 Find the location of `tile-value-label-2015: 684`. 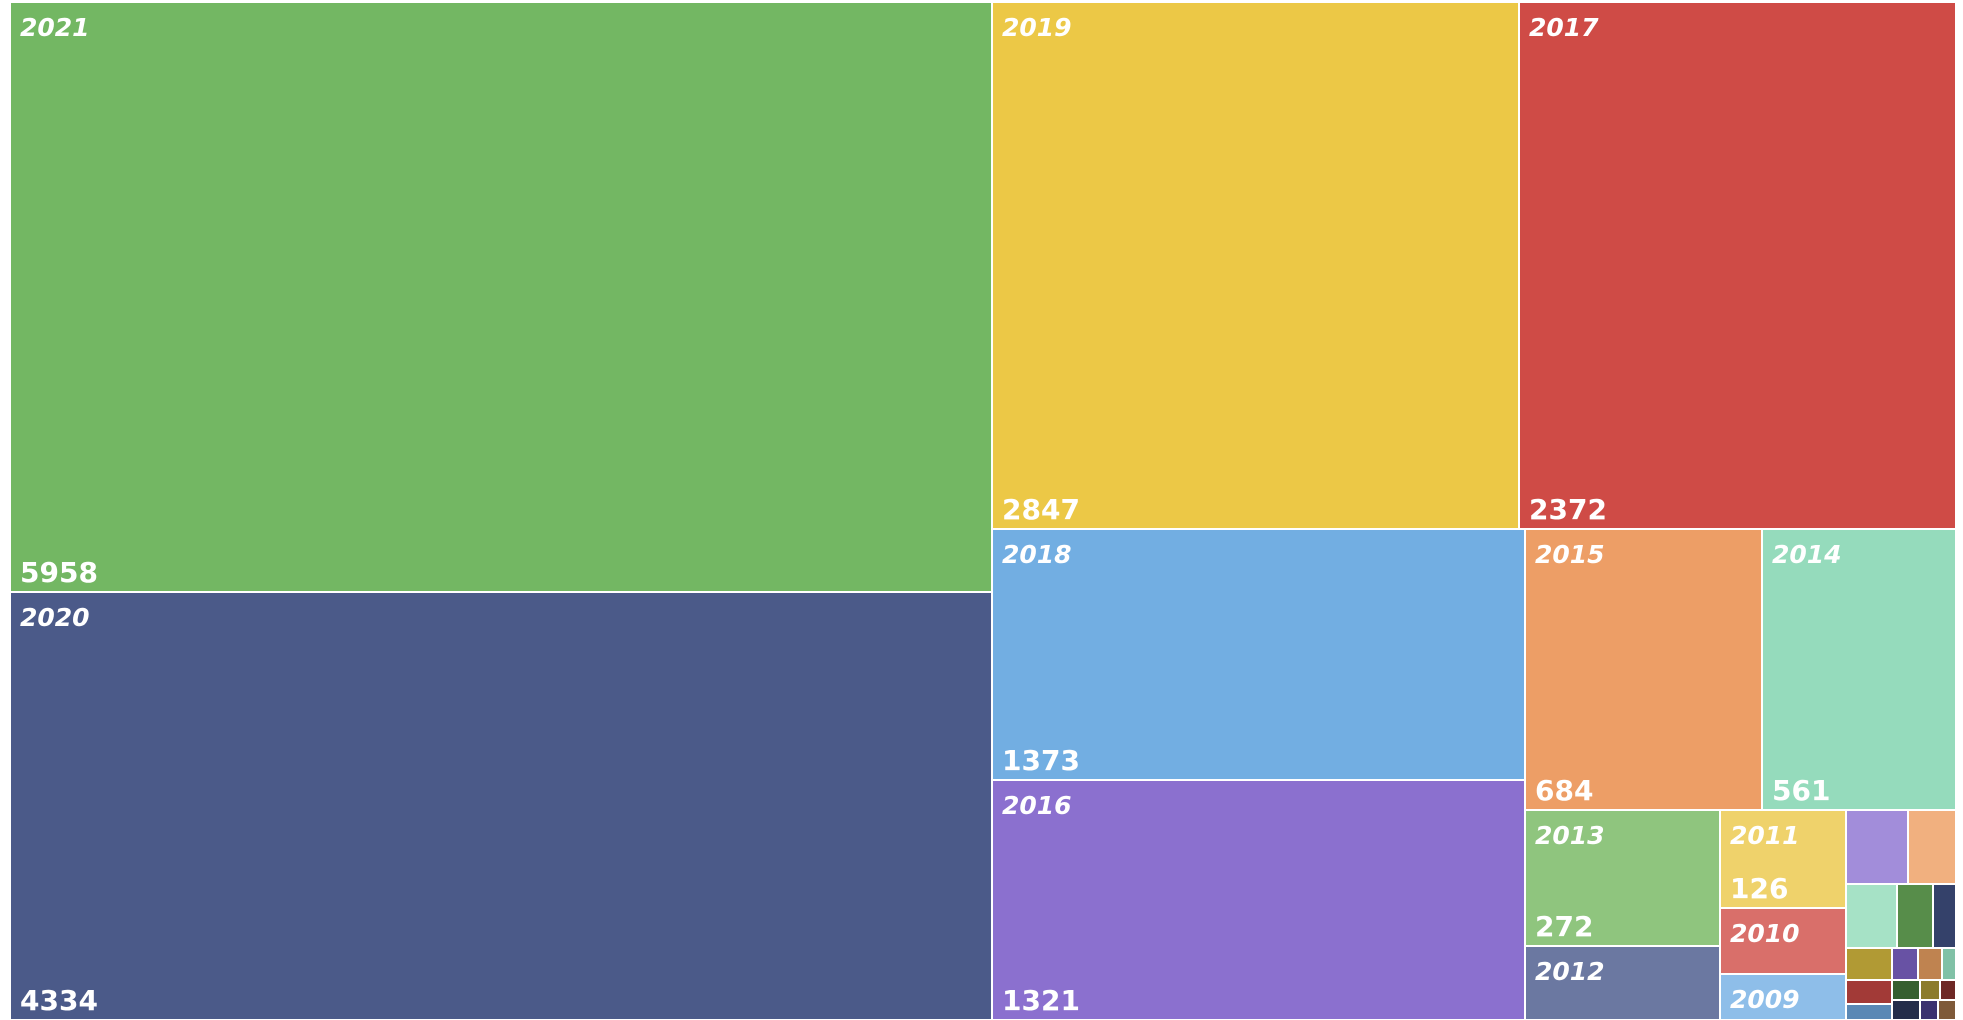

tile-value-label-2015: 684 is located at coordinates (1564, 790).